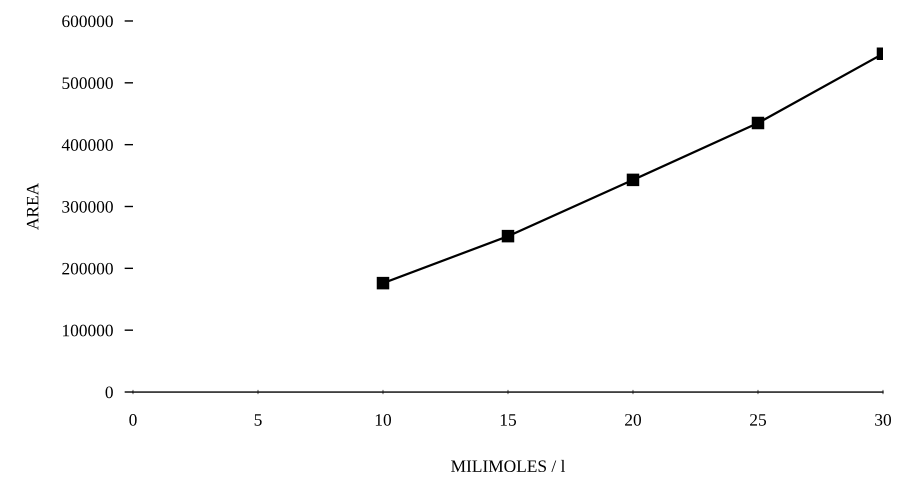  What do you see at coordinates (384, 420) in the screenshot?
I see `x-tick-label: 10` at bounding box center [384, 420].